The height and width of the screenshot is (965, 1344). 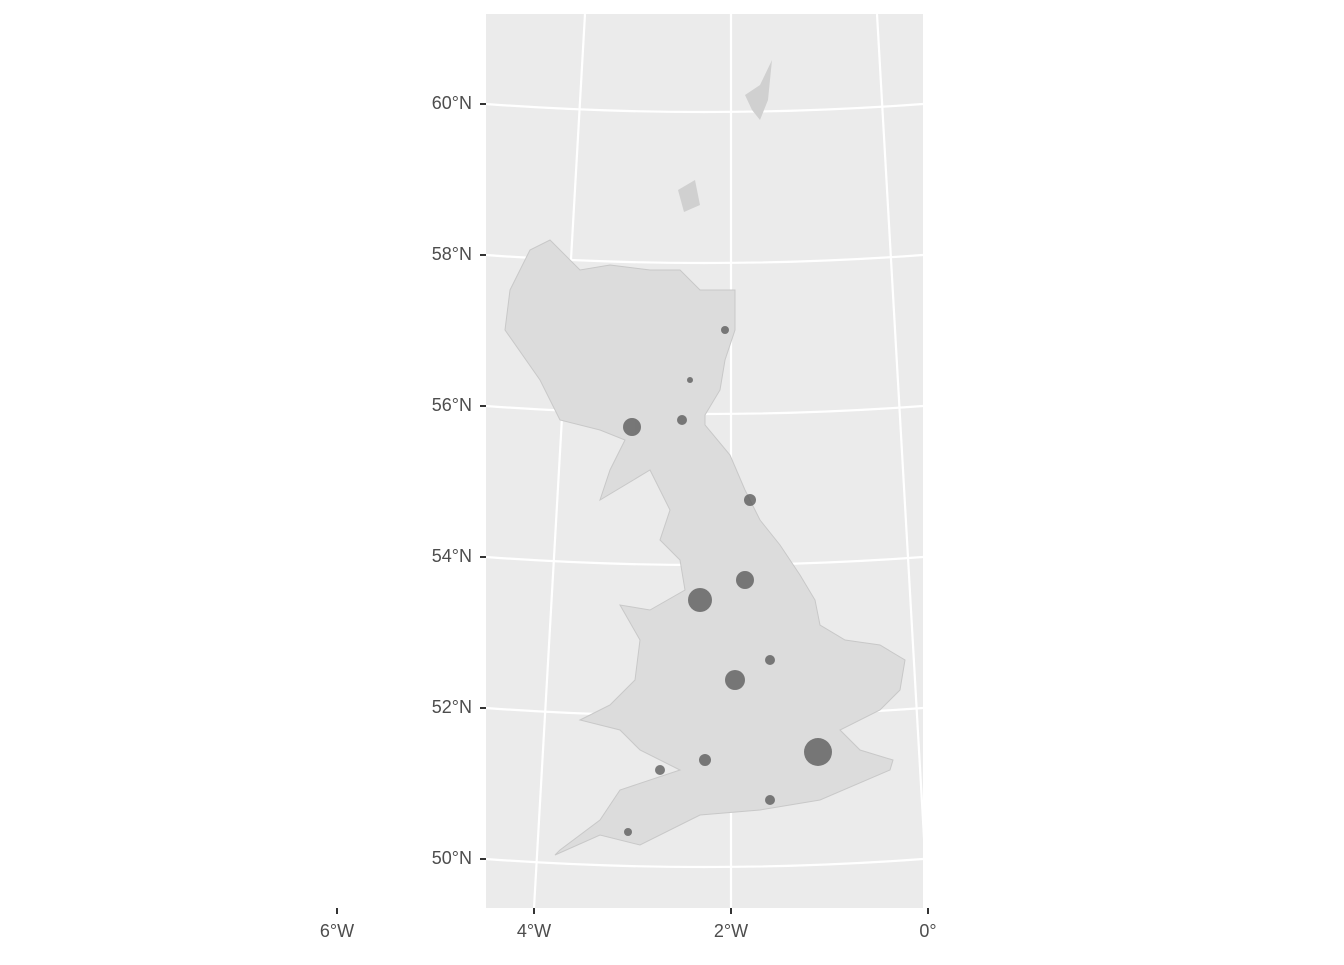 What do you see at coordinates (452, 103) in the screenshot?
I see `y-tick-label: 60°N` at bounding box center [452, 103].